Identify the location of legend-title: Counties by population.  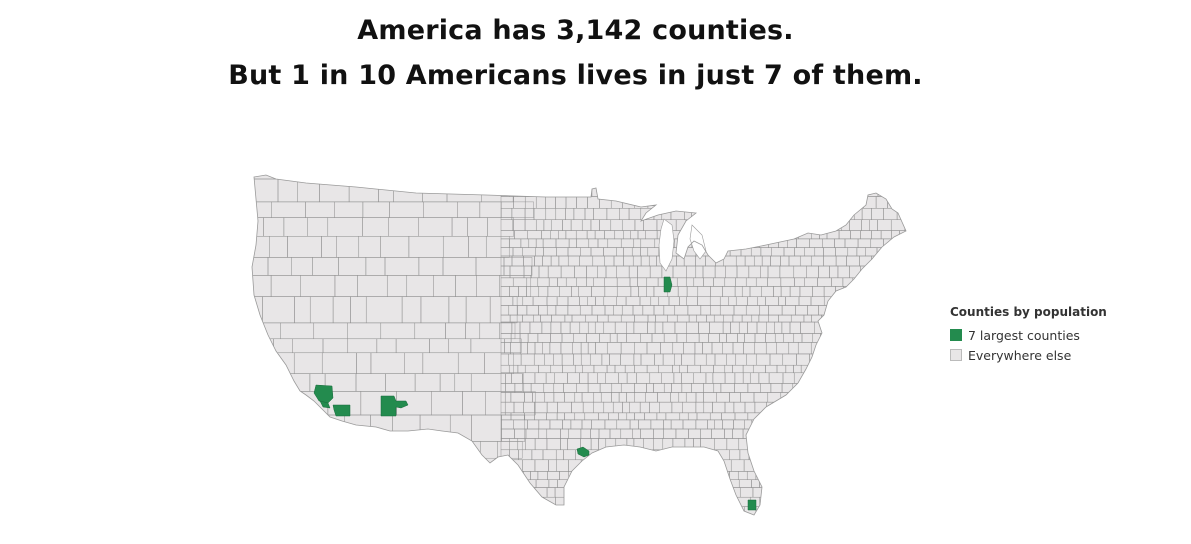
(1028, 312).